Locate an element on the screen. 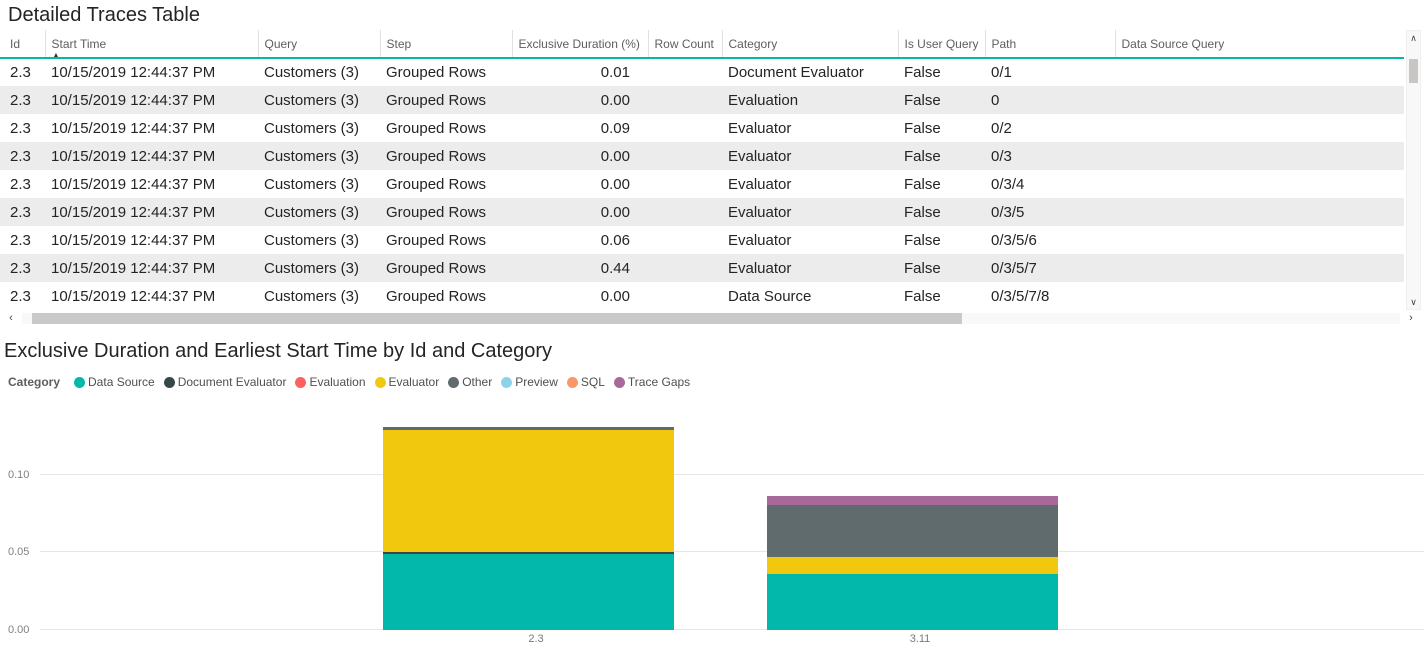 The image size is (1424, 672). legend-item-document-evaluator: Document Evaluator is located at coordinates (224, 382).